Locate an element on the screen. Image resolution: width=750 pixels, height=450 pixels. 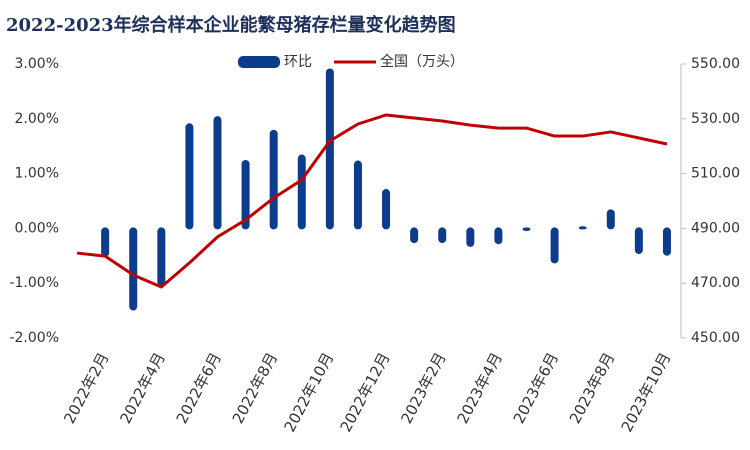
x-tick-label: 2023年6月 is located at coordinates (536, 388).